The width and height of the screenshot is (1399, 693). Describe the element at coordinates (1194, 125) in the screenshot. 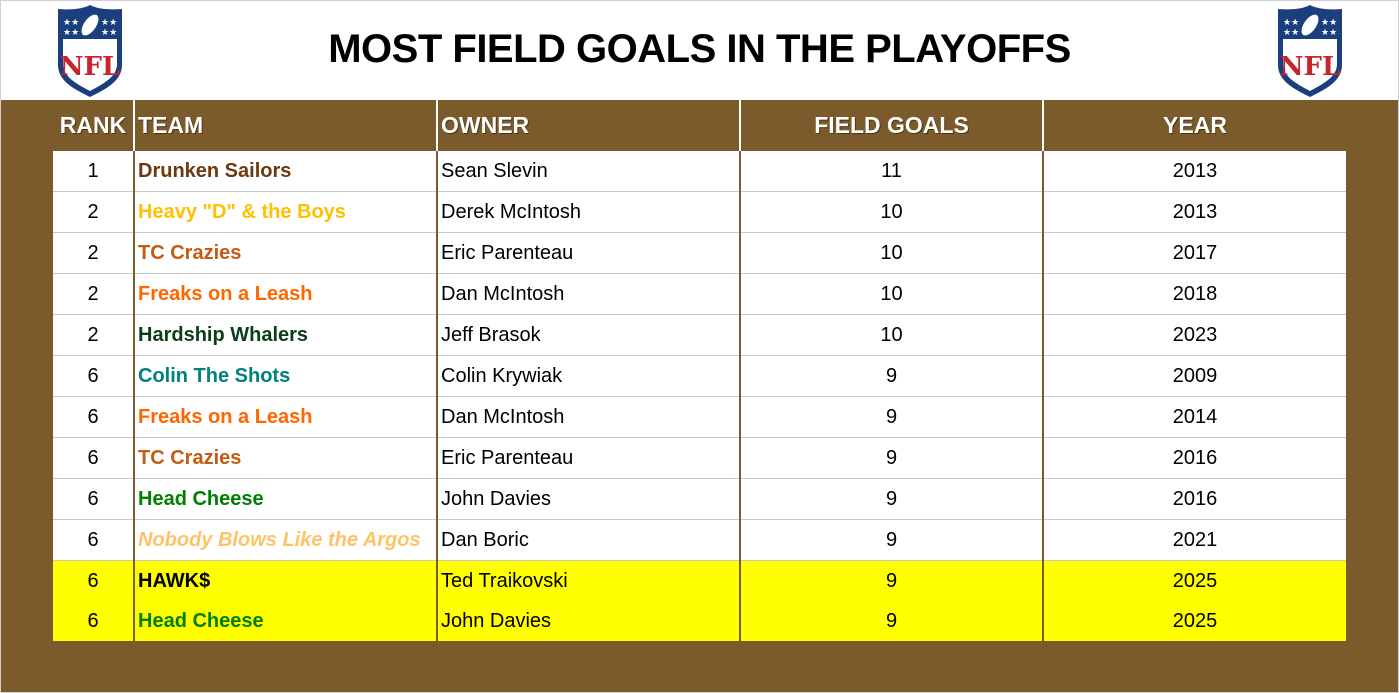

I see `column-header-year: YEAR` at that location.